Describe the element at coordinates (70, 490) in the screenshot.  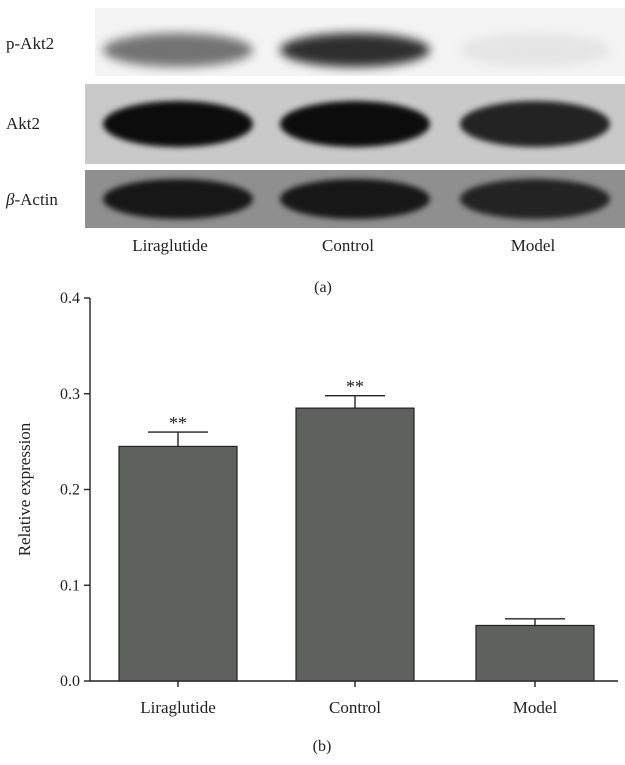
I see `y-tick-label: 0.2` at that location.